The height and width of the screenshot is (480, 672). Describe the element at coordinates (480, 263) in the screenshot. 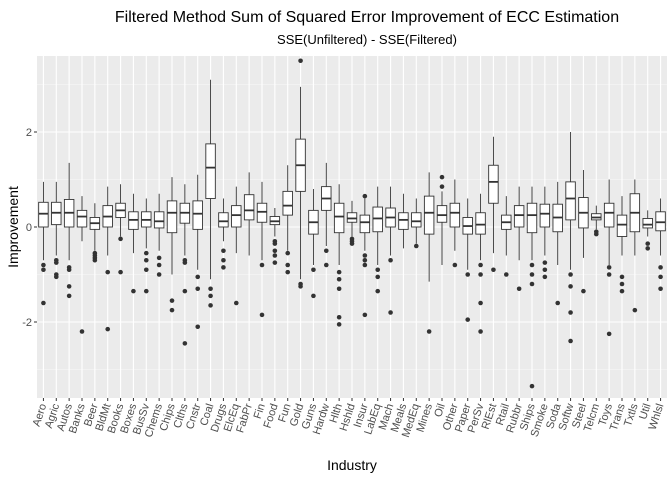

I see `box-persv` at that location.